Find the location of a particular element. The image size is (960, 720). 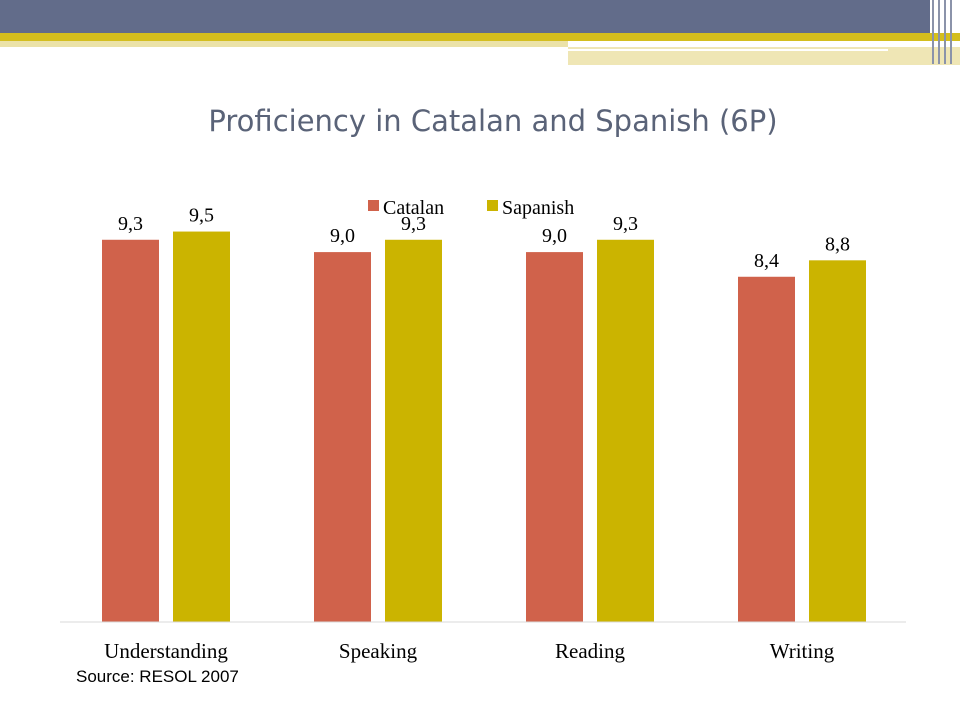

data-label-sapanish-reading: 9,3 is located at coordinates (625, 224).